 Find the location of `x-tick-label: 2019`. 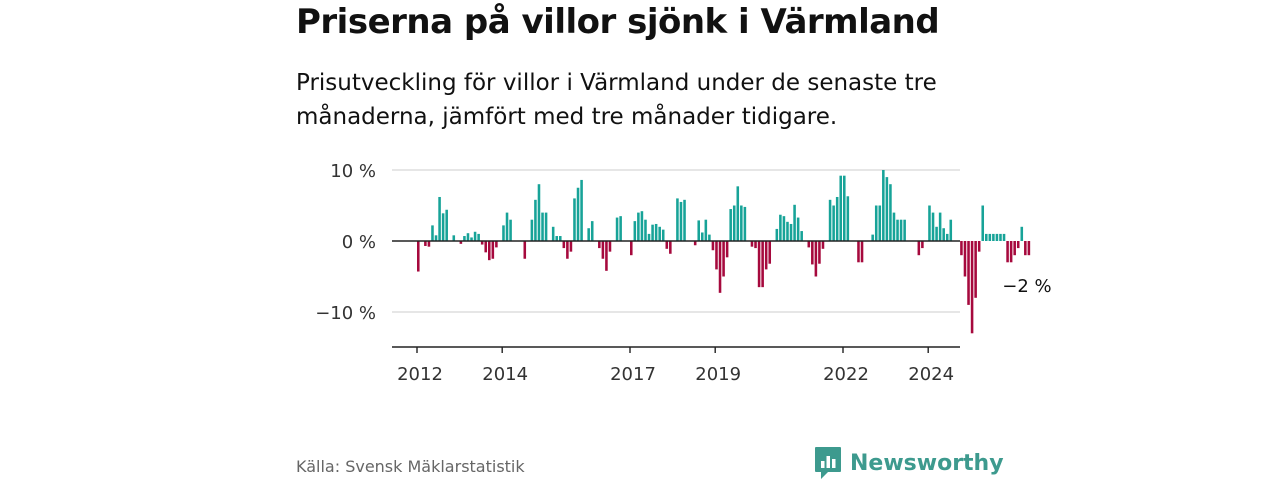

x-tick-label: 2019 is located at coordinates (718, 374).